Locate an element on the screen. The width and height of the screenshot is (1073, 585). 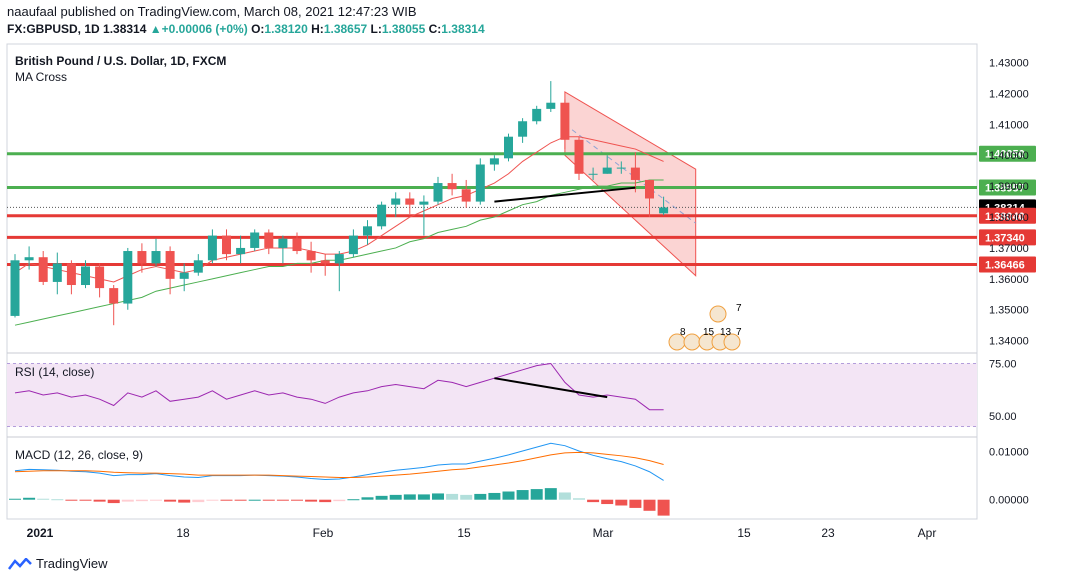
flag-us-icon is located at coordinates (692, 342).